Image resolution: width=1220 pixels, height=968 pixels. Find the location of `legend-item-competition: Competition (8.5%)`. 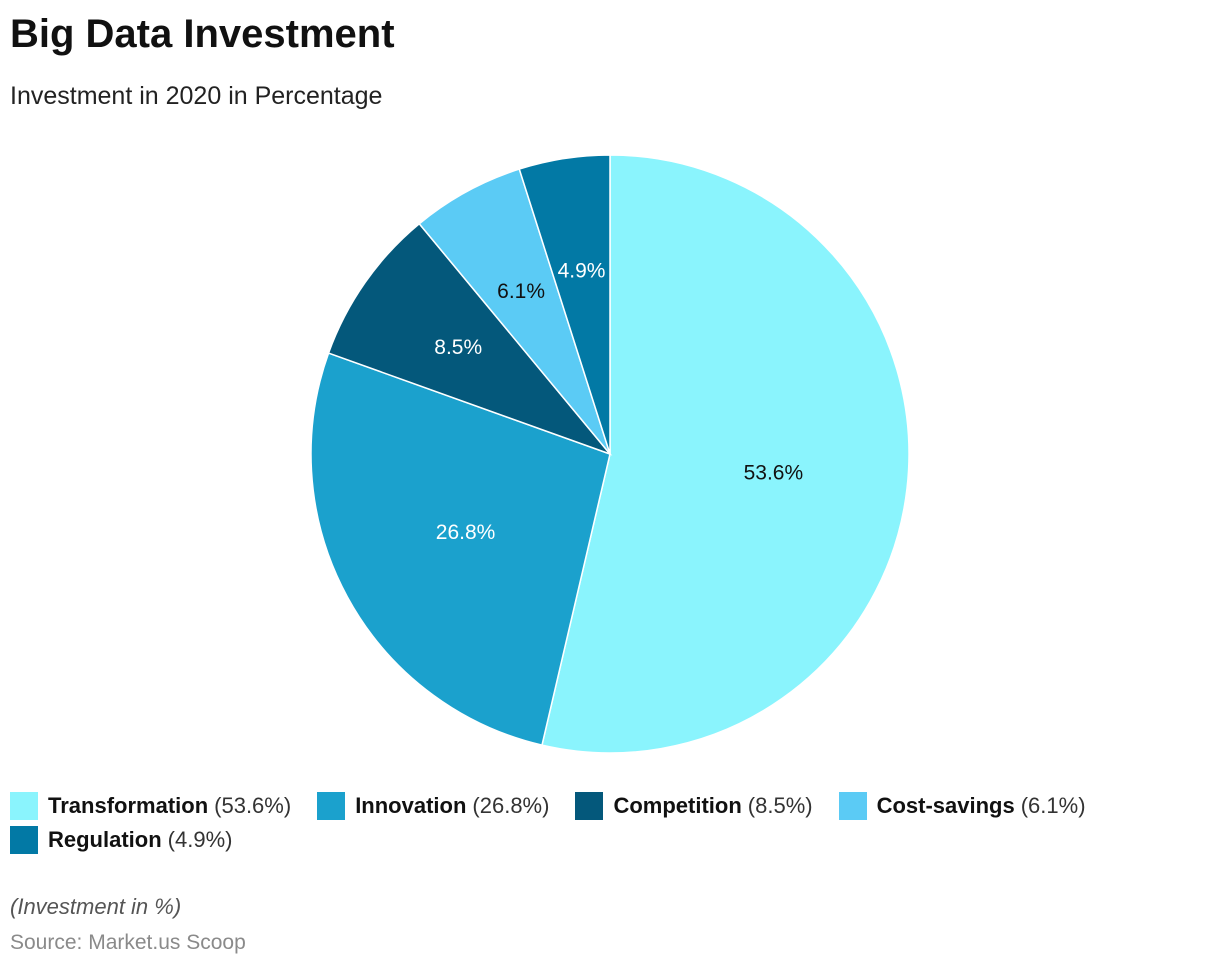

legend-item-competition: Competition (8.5%) is located at coordinates (694, 806).